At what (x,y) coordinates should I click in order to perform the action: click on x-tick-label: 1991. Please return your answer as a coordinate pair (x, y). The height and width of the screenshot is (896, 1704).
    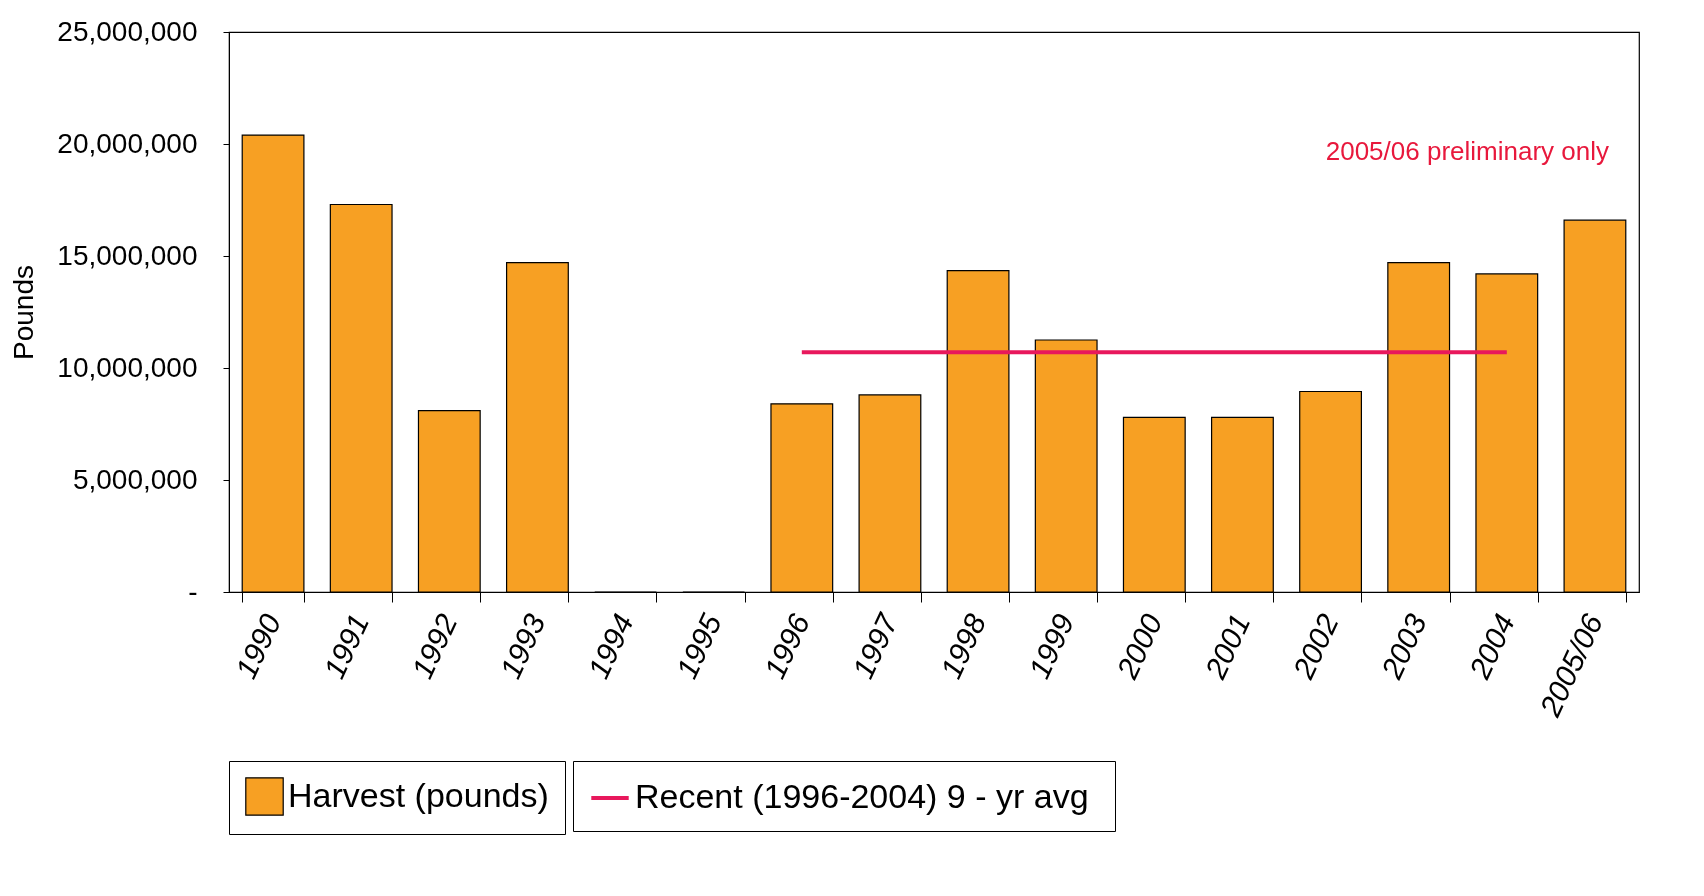
    Looking at the image, I should click on (346, 646).